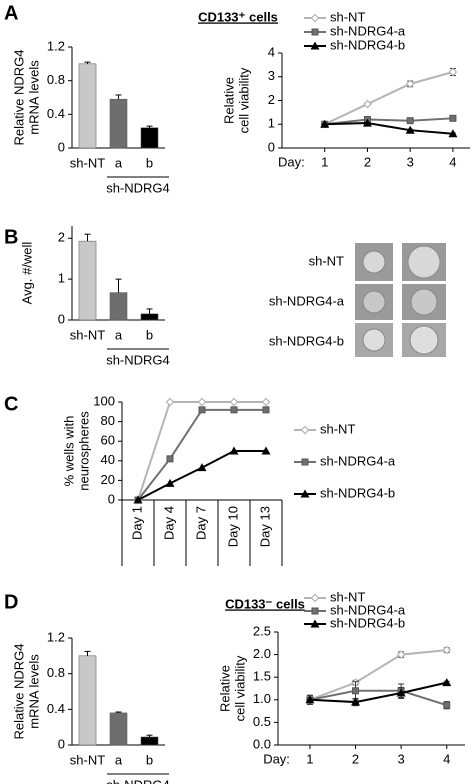 The width and height of the screenshot is (475, 784). I want to click on y-tick-label: 0.0, so click(262, 743).